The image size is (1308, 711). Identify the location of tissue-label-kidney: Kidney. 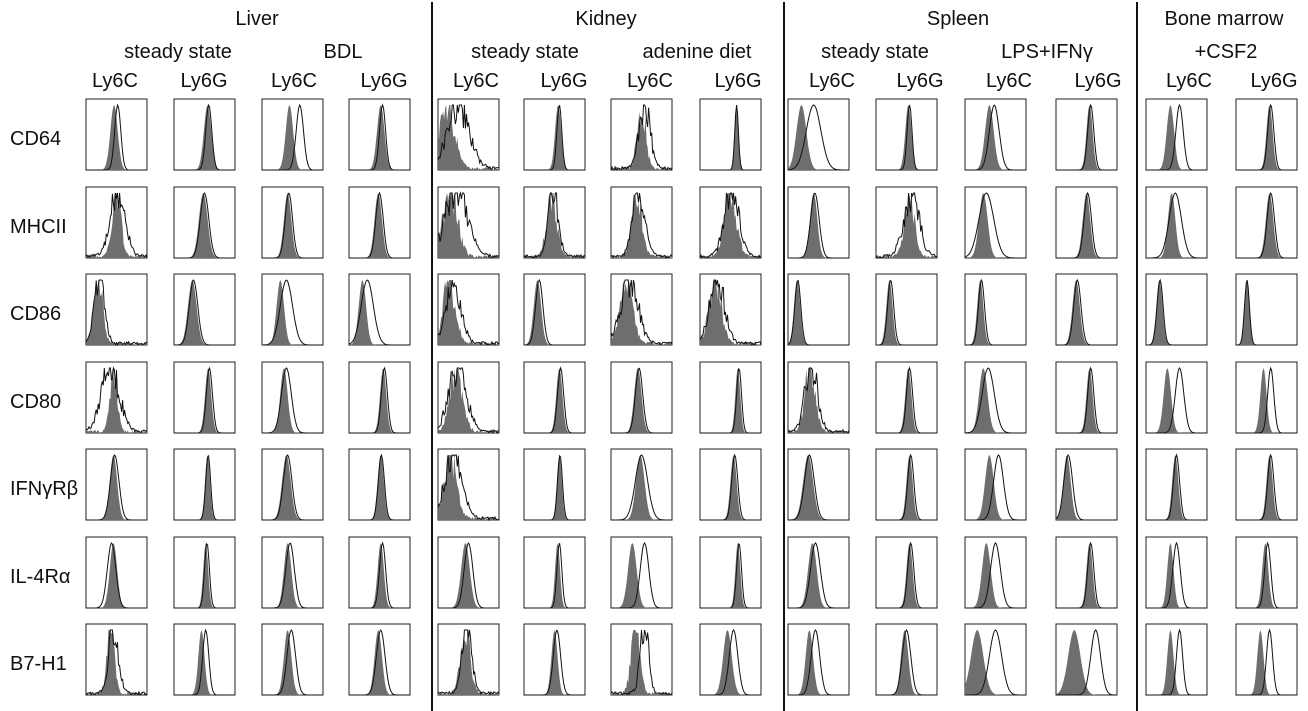
(606, 19).